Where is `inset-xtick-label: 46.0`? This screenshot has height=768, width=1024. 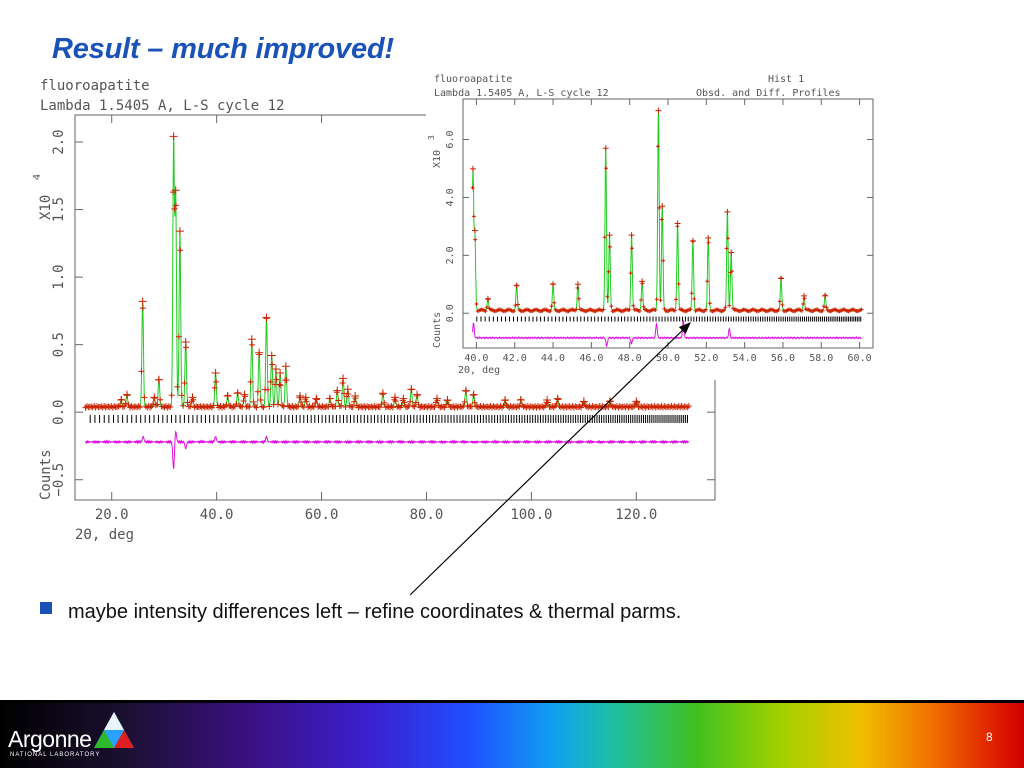
inset-xtick-label: 46.0 is located at coordinates (591, 358).